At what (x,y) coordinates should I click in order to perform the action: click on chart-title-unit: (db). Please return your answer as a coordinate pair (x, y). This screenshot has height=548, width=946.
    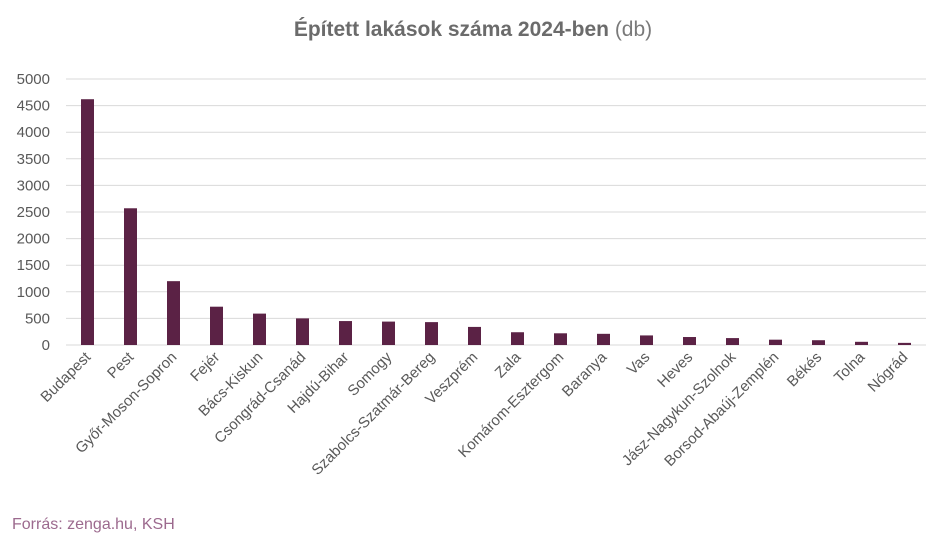
    Looking at the image, I should click on (633, 29).